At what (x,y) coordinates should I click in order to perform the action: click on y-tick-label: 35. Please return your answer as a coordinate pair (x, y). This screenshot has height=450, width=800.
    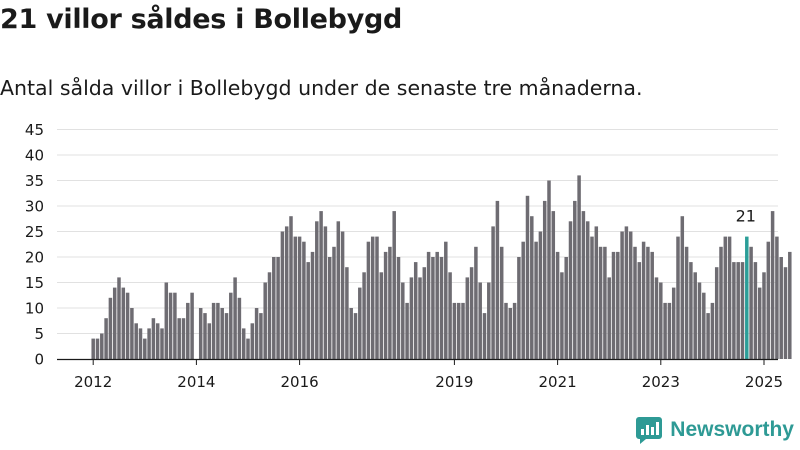
    Looking at the image, I should click on (34, 181).